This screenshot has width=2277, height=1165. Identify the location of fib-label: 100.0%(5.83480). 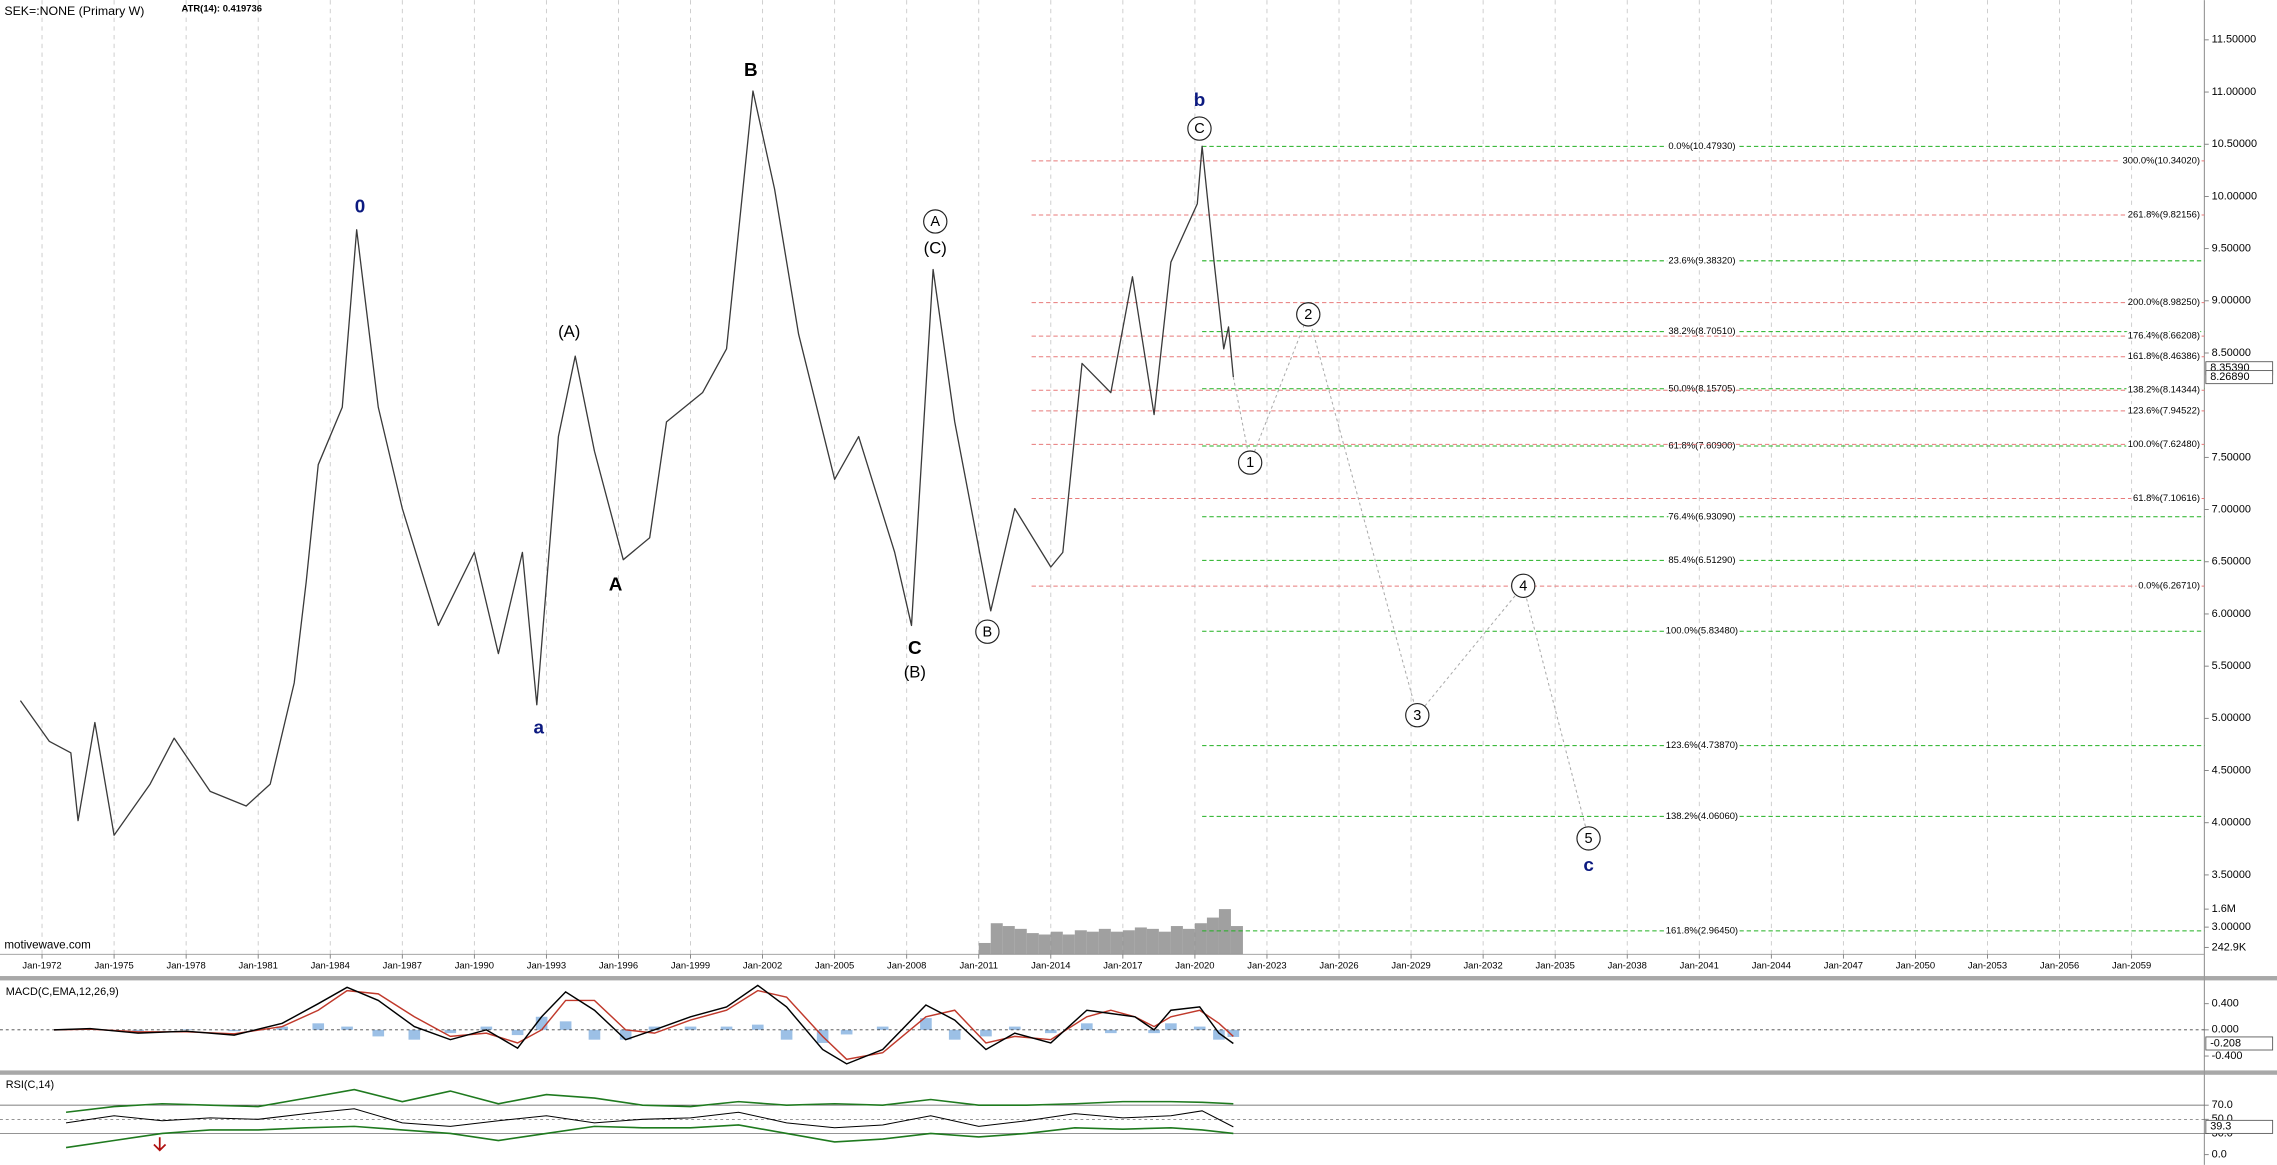
(1702, 630).